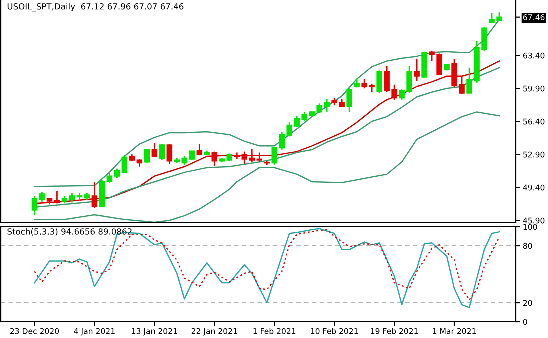 This screenshot has height=338, width=548. Describe the element at coordinates (96, 7) in the screenshot. I see `chart-title: USOIL_SPT,Daily 67.12 67.96 67.07 67.46` at that location.